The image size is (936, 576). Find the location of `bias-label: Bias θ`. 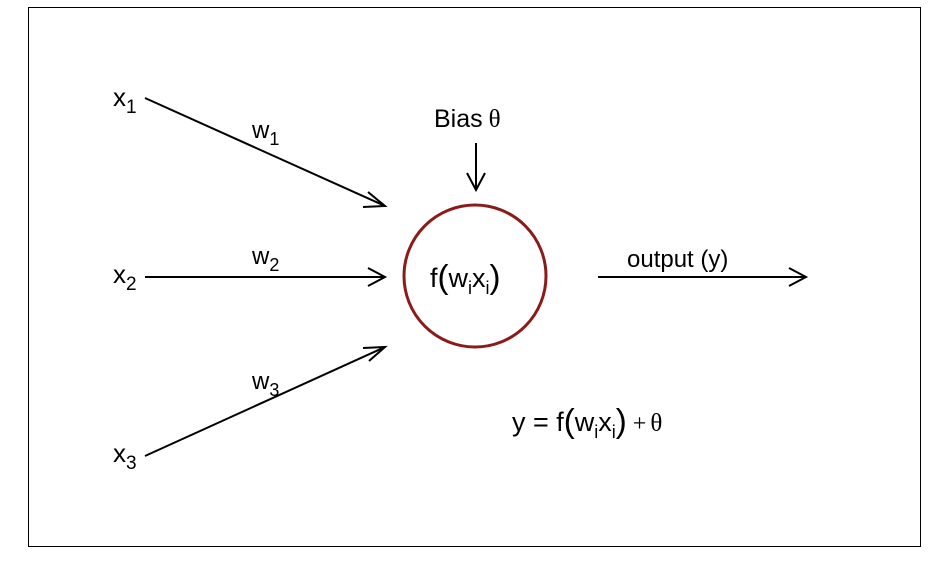

bias-label: Bias θ is located at coordinates (467, 119).